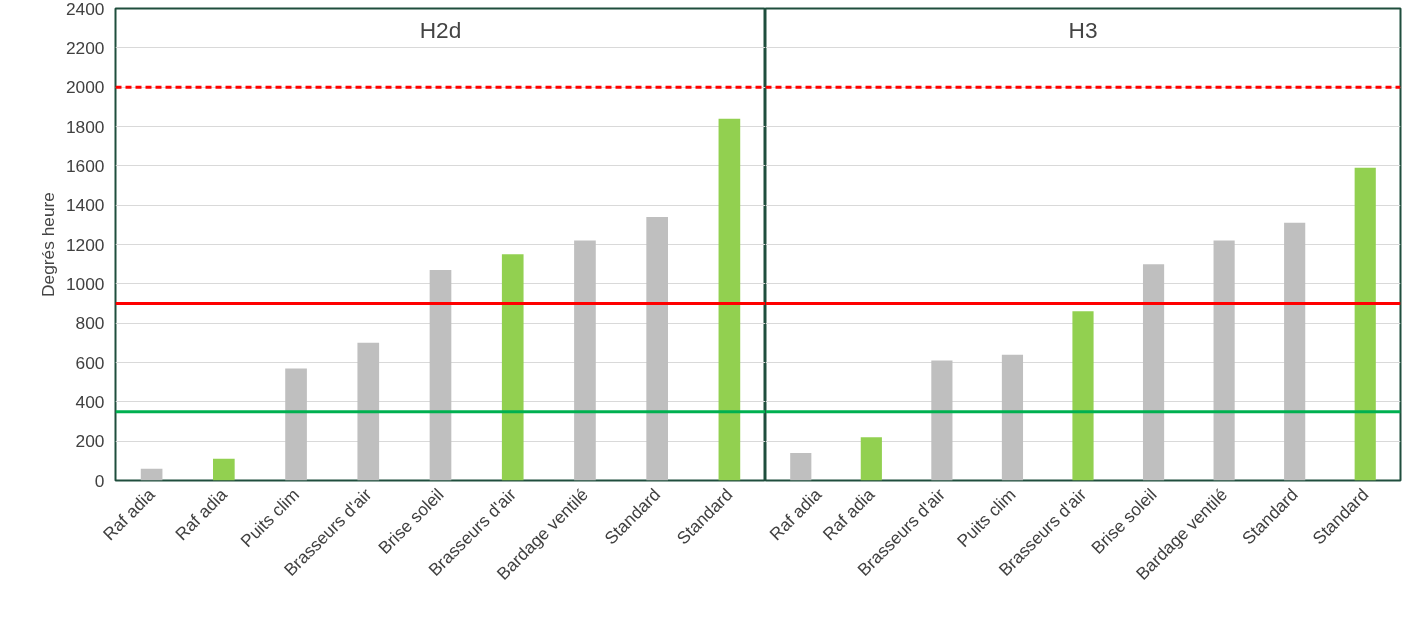 This screenshot has width=1402, height=633. Describe the element at coordinates (47, 244) in the screenshot. I see `y-axis-title: Degrés heure` at that location.